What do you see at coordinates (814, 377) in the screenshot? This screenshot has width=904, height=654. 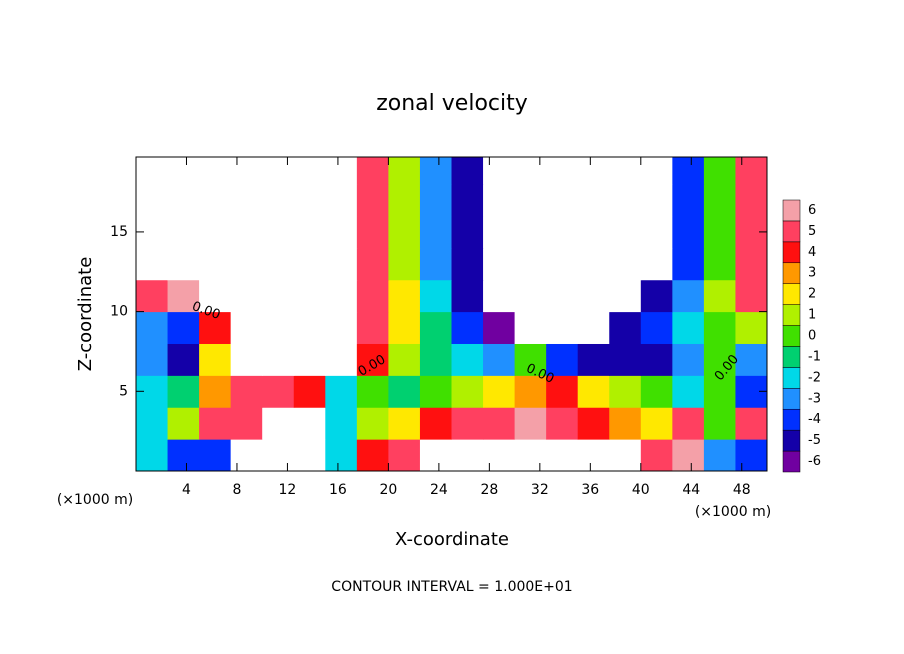 I see `colorbar-label: -2` at bounding box center [814, 377].